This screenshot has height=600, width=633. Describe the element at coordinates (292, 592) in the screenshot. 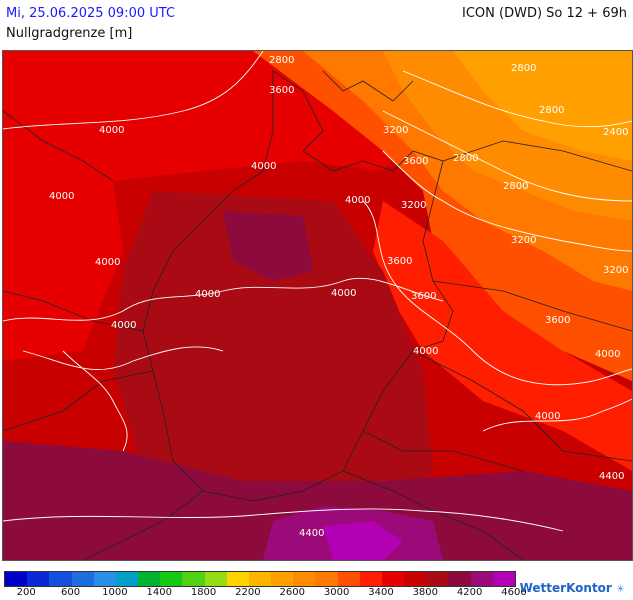

I see `legend-label: 2600` at that location.